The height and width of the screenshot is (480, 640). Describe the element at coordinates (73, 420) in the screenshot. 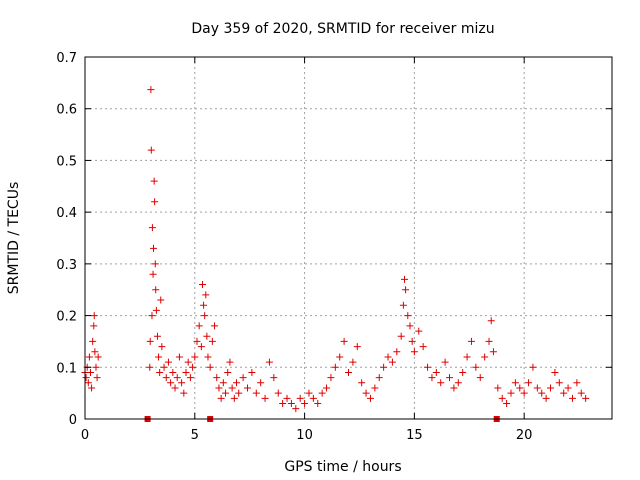

I see `y-tick-label: 0` at that location.